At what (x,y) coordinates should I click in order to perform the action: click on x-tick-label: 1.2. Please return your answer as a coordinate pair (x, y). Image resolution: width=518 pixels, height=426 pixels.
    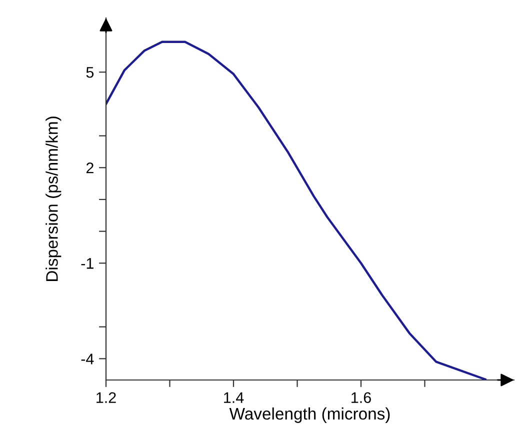
    Looking at the image, I should click on (106, 397).